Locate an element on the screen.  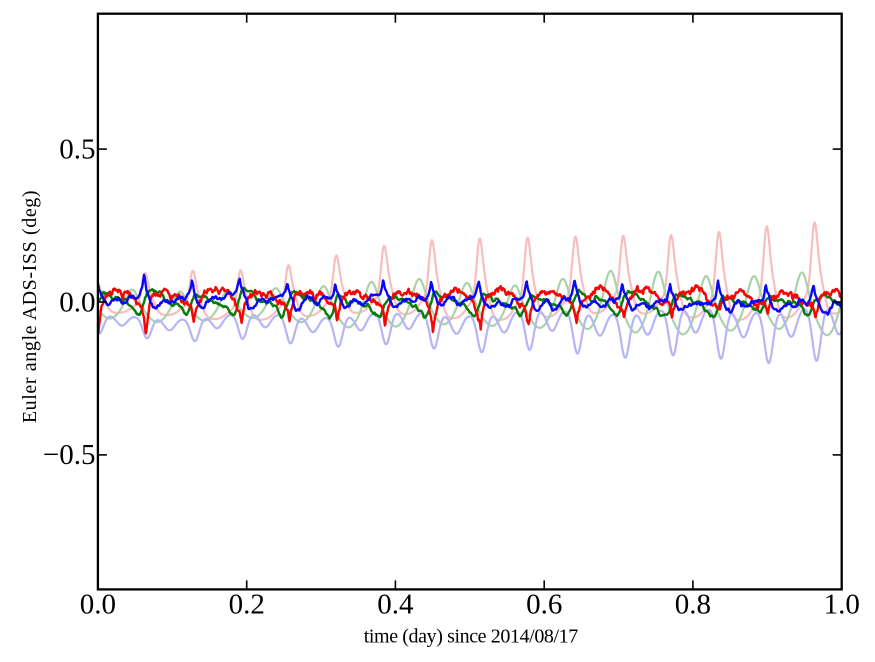
svg-text: 0.2 is located at coordinates (247, 605).